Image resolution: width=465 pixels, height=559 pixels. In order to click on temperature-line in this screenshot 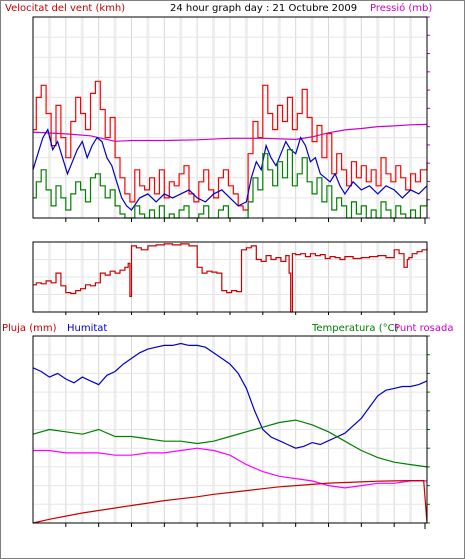, I will do `click(230, 443)`.